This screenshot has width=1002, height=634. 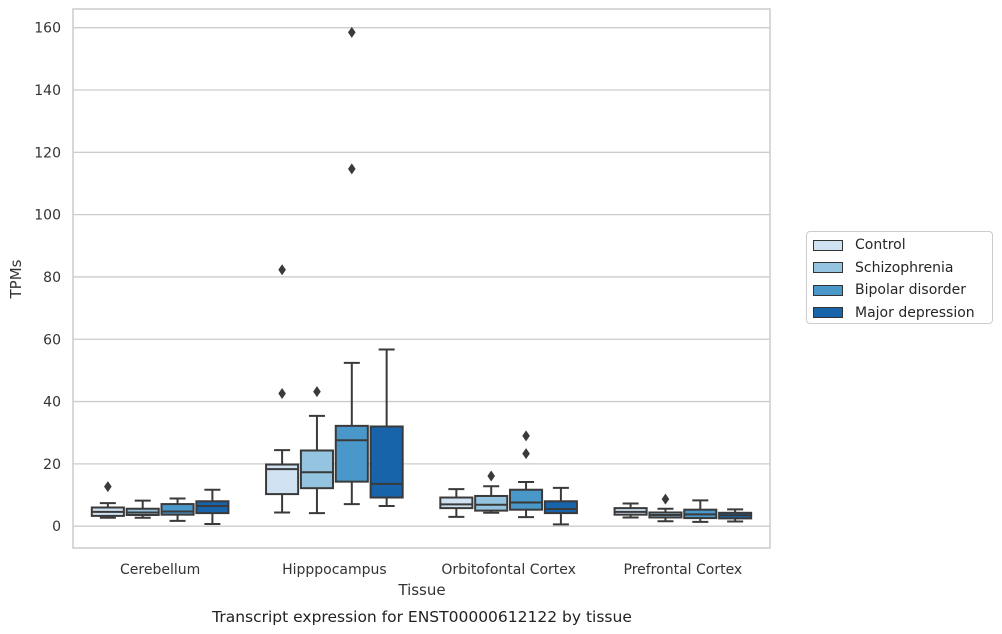 What do you see at coordinates (911, 290) in the screenshot?
I see `legend-label: Bipolar disorder` at bounding box center [911, 290].